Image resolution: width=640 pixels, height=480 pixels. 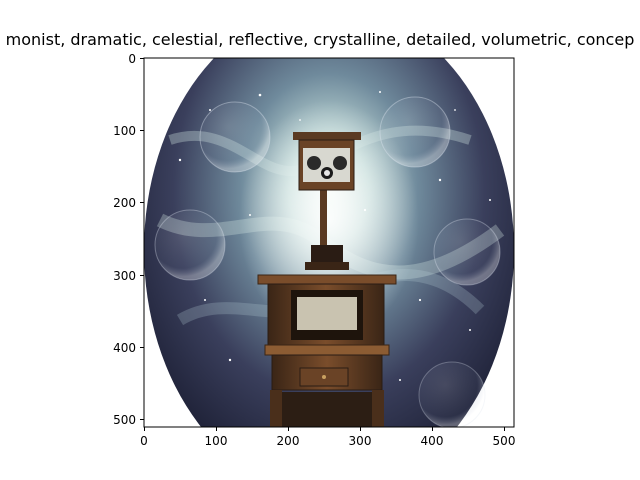 What do you see at coordinates (327, 201) in the screenshot?
I see `radio-device` at bounding box center [327, 201].